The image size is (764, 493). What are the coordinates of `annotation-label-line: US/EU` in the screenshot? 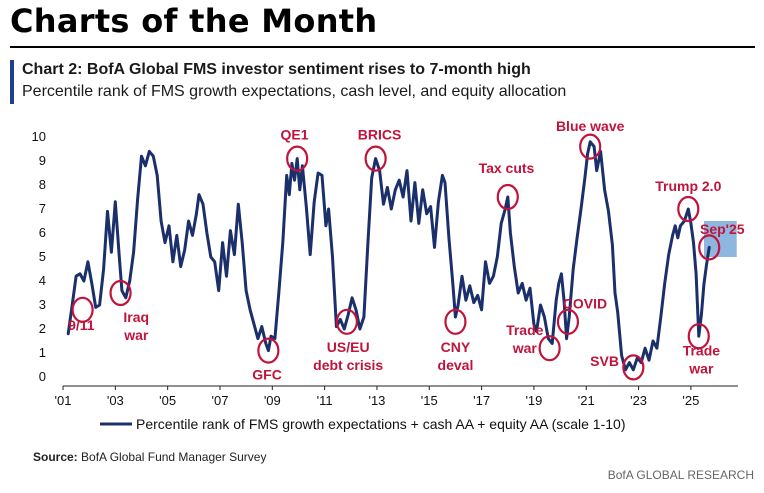 It's located at (348, 347).